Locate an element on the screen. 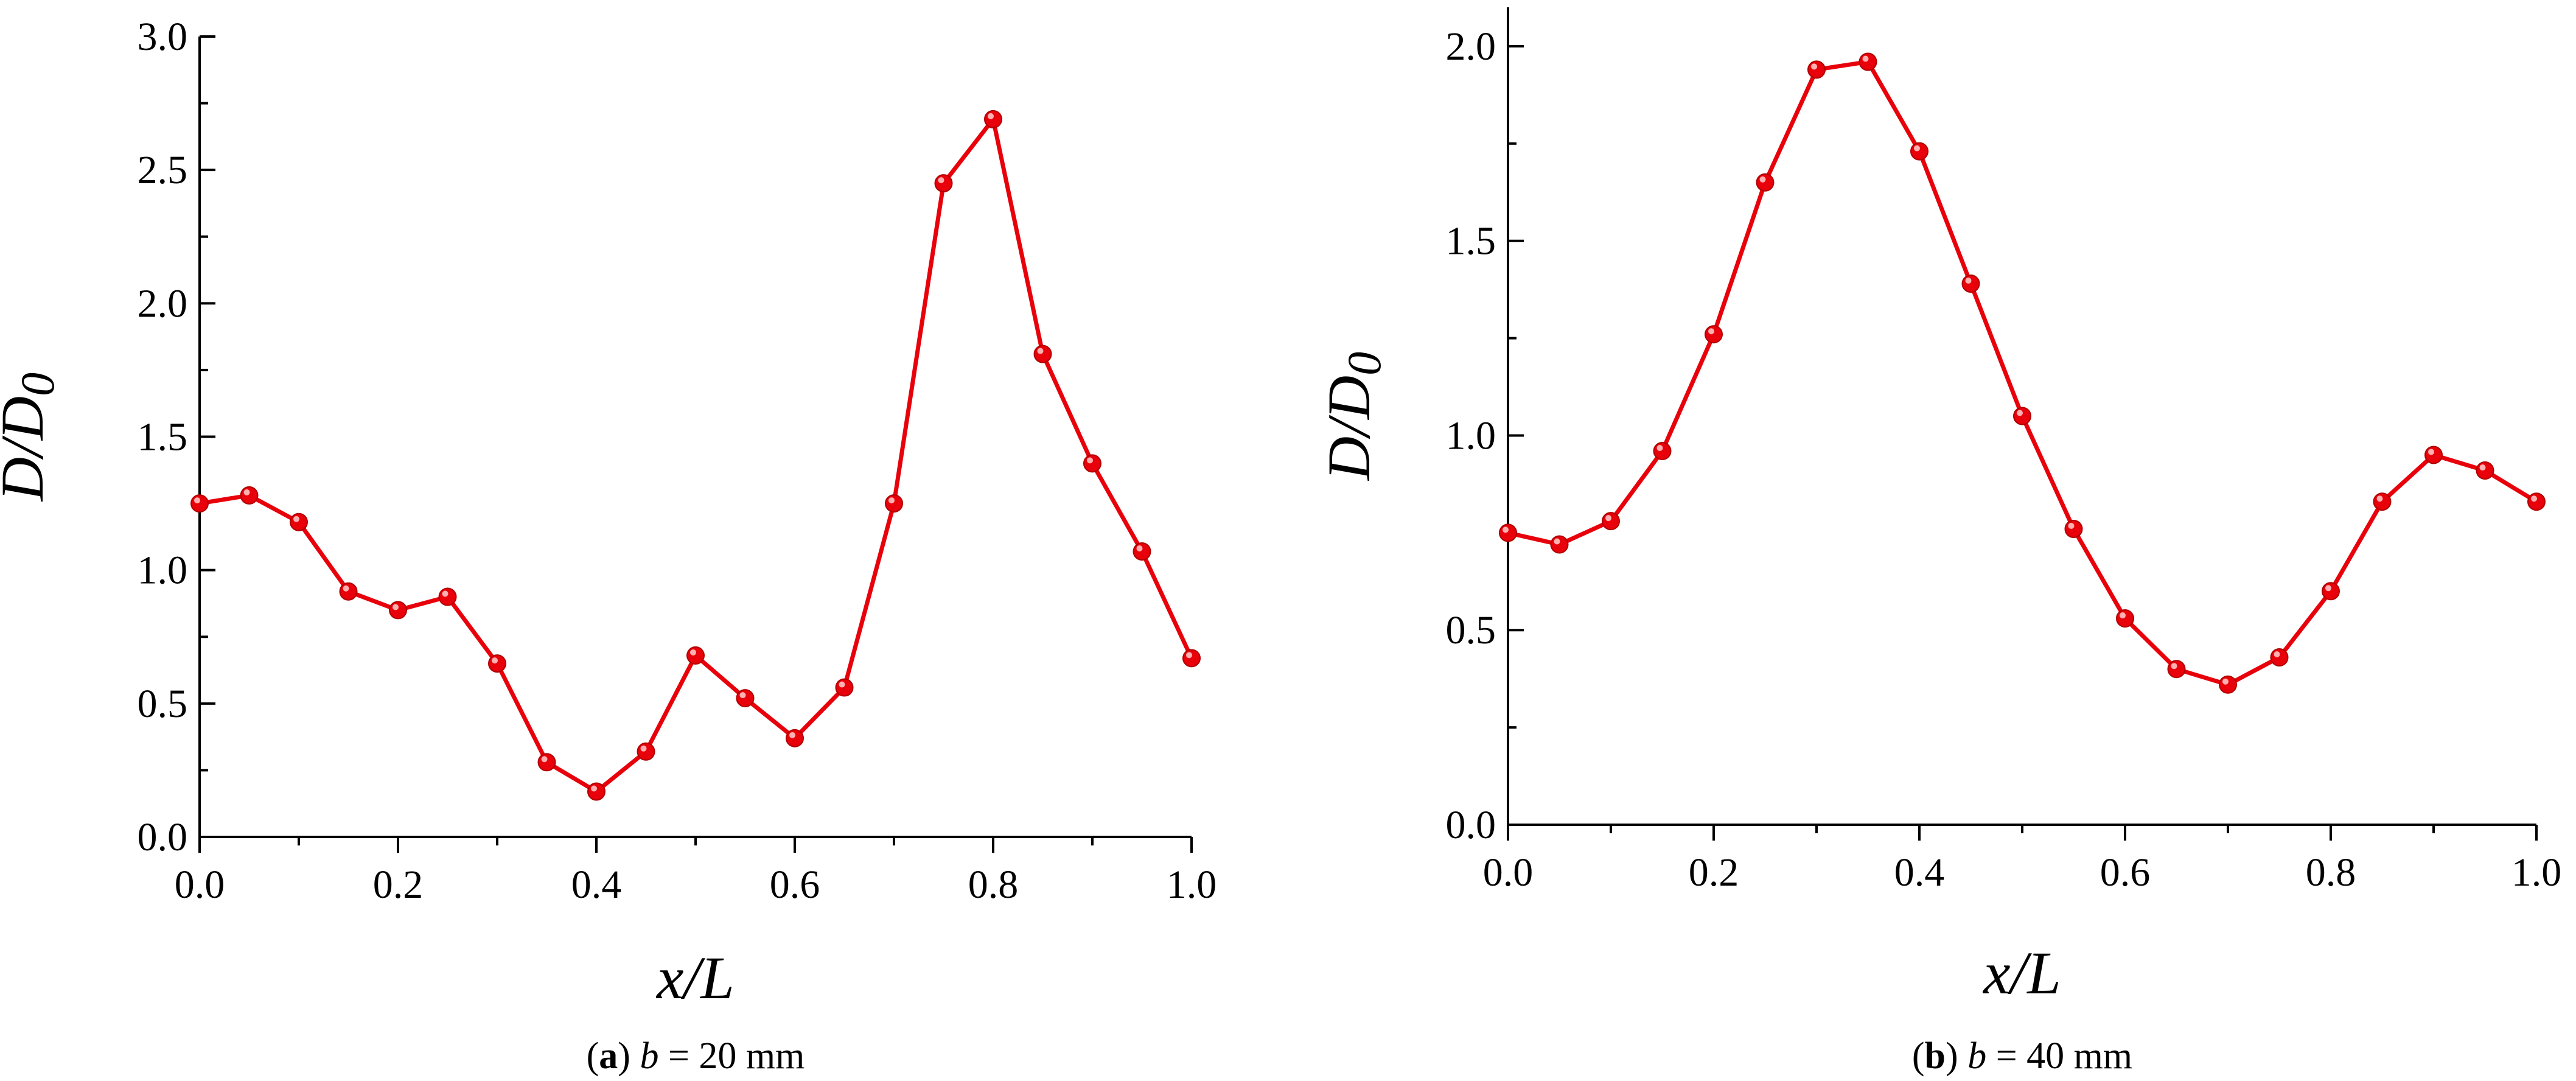  x-tick-label: 0.8 is located at coordinates (2331, 873).